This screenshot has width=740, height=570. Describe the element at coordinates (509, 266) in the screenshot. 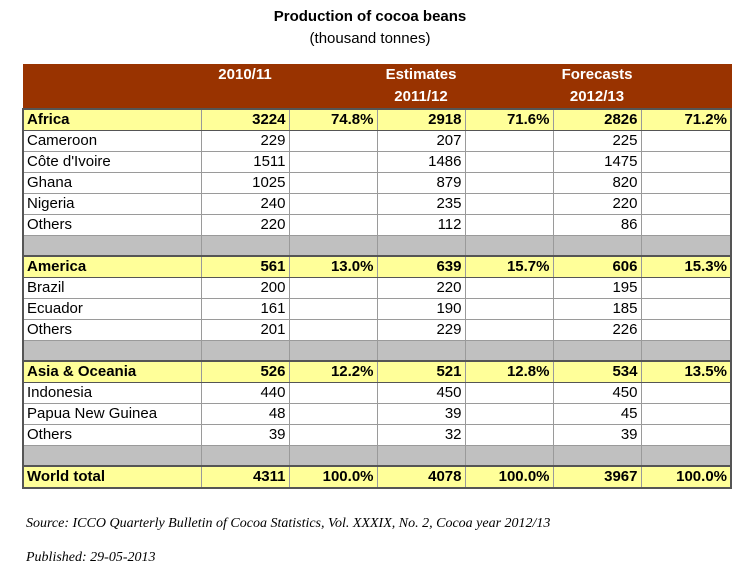

I see `share-cell: 15.7%` at that location.